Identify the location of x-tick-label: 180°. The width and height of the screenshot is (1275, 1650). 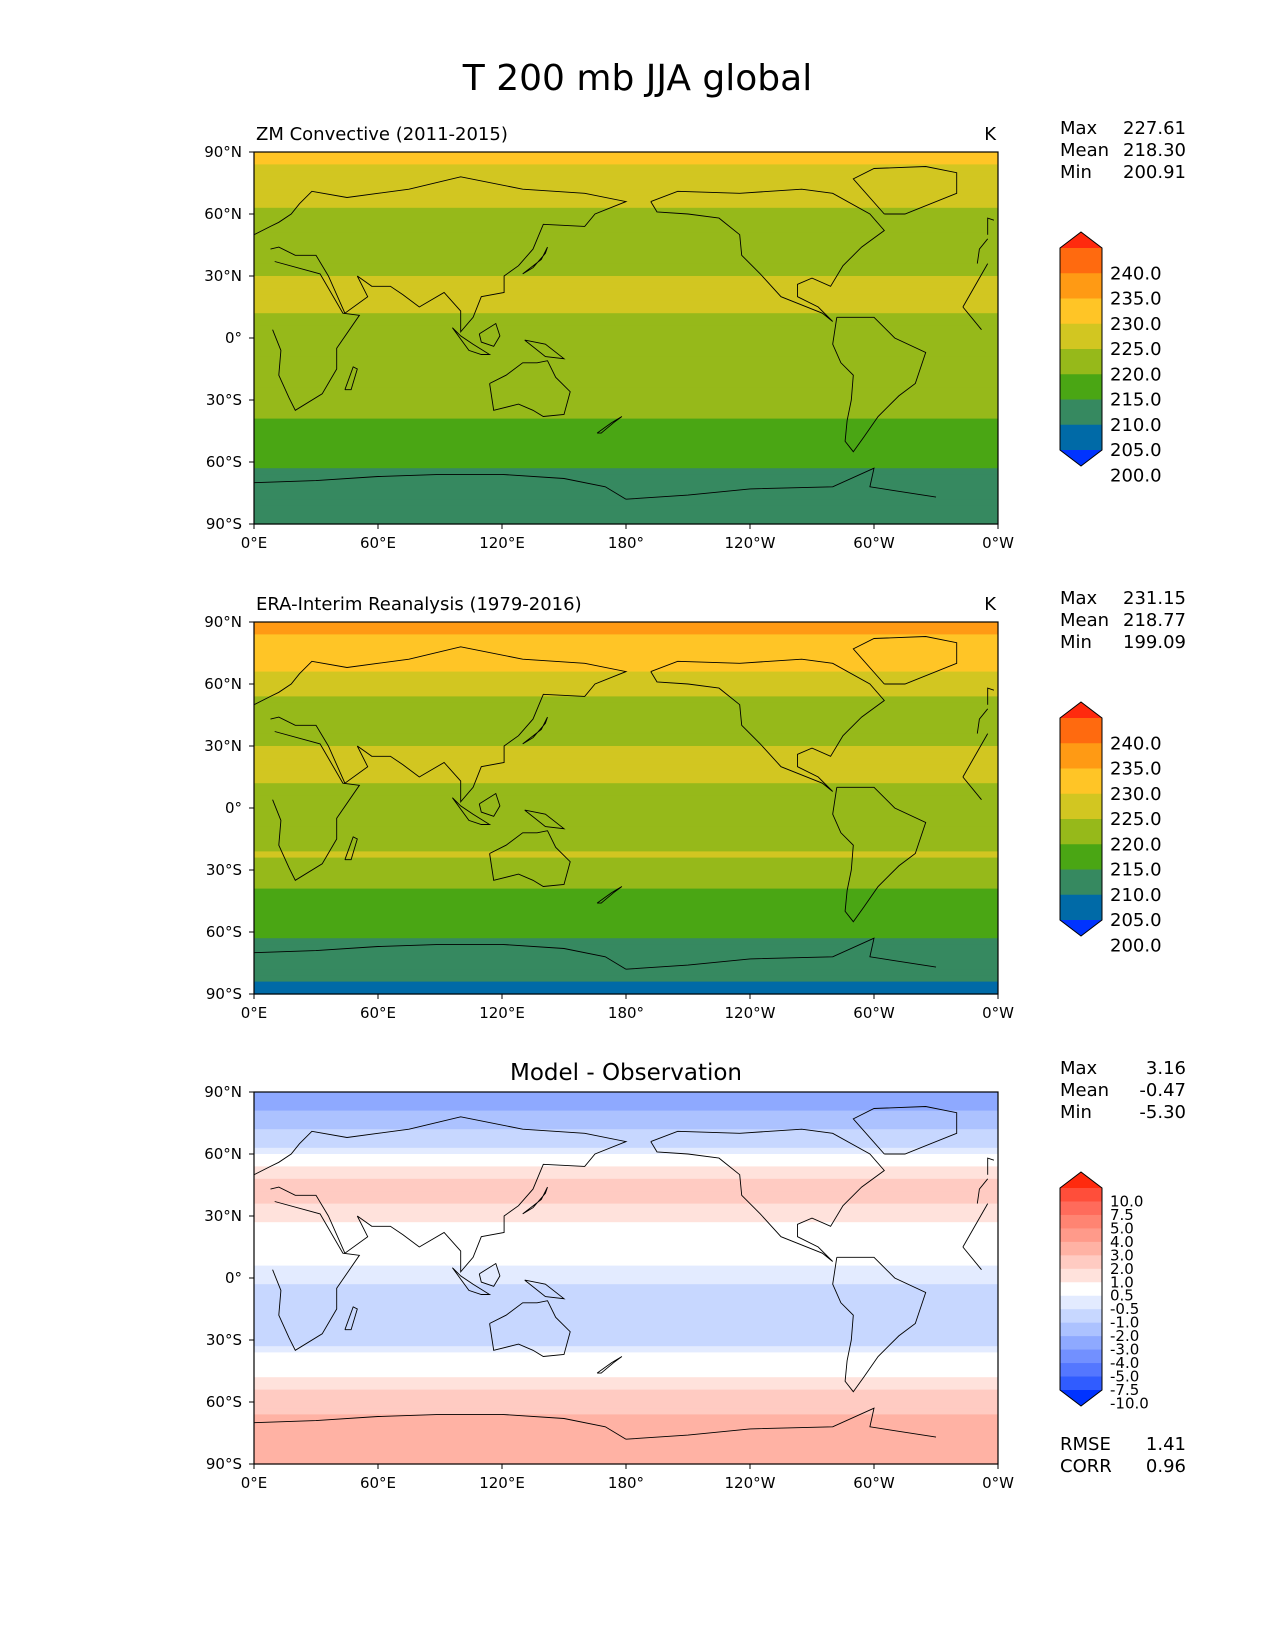
(626, 1013).